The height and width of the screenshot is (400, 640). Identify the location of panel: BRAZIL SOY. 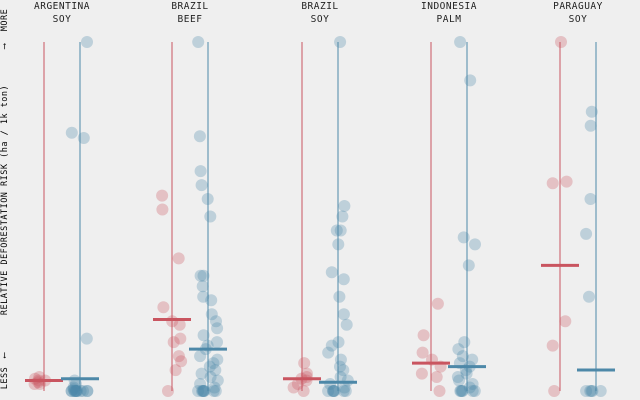
(320, 199).